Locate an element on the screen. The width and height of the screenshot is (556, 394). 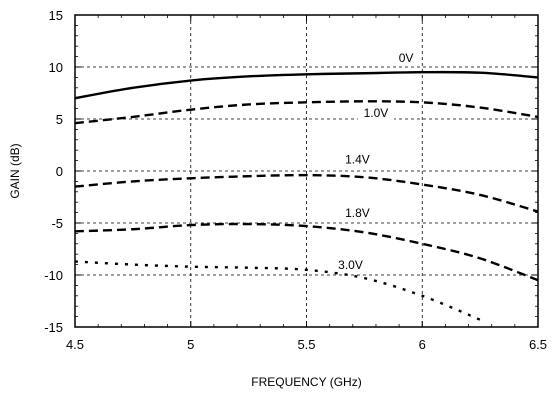
y-tick-label: -15 is located at coordinates (53, 327).